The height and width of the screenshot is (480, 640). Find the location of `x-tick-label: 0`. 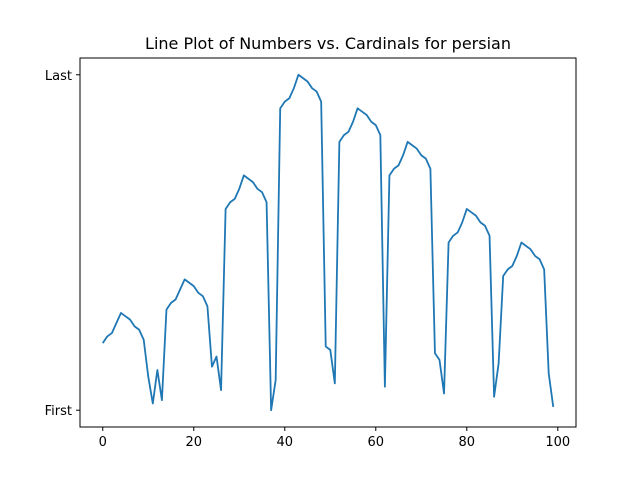

x-tick-label: 0 is located at coordinates (103, 442).